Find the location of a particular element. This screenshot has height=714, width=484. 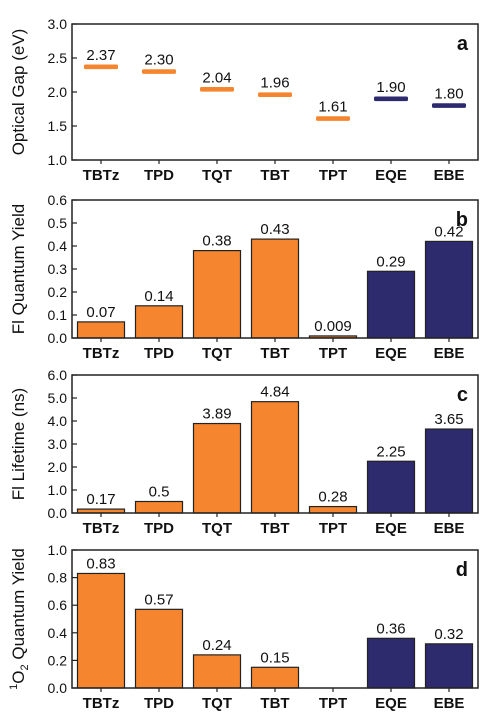

data-label: 2.30 is located at coordinates (158, 60).